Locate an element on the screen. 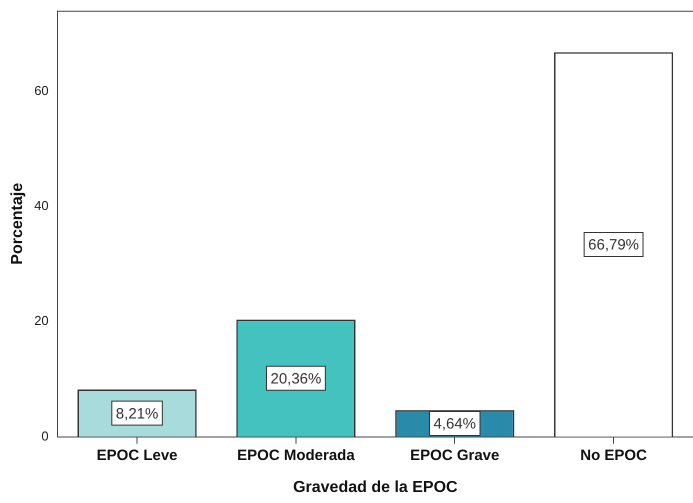 This screenshot has width=693, height=503. y-tick-label: 20 is located at coordinates (41, 320).